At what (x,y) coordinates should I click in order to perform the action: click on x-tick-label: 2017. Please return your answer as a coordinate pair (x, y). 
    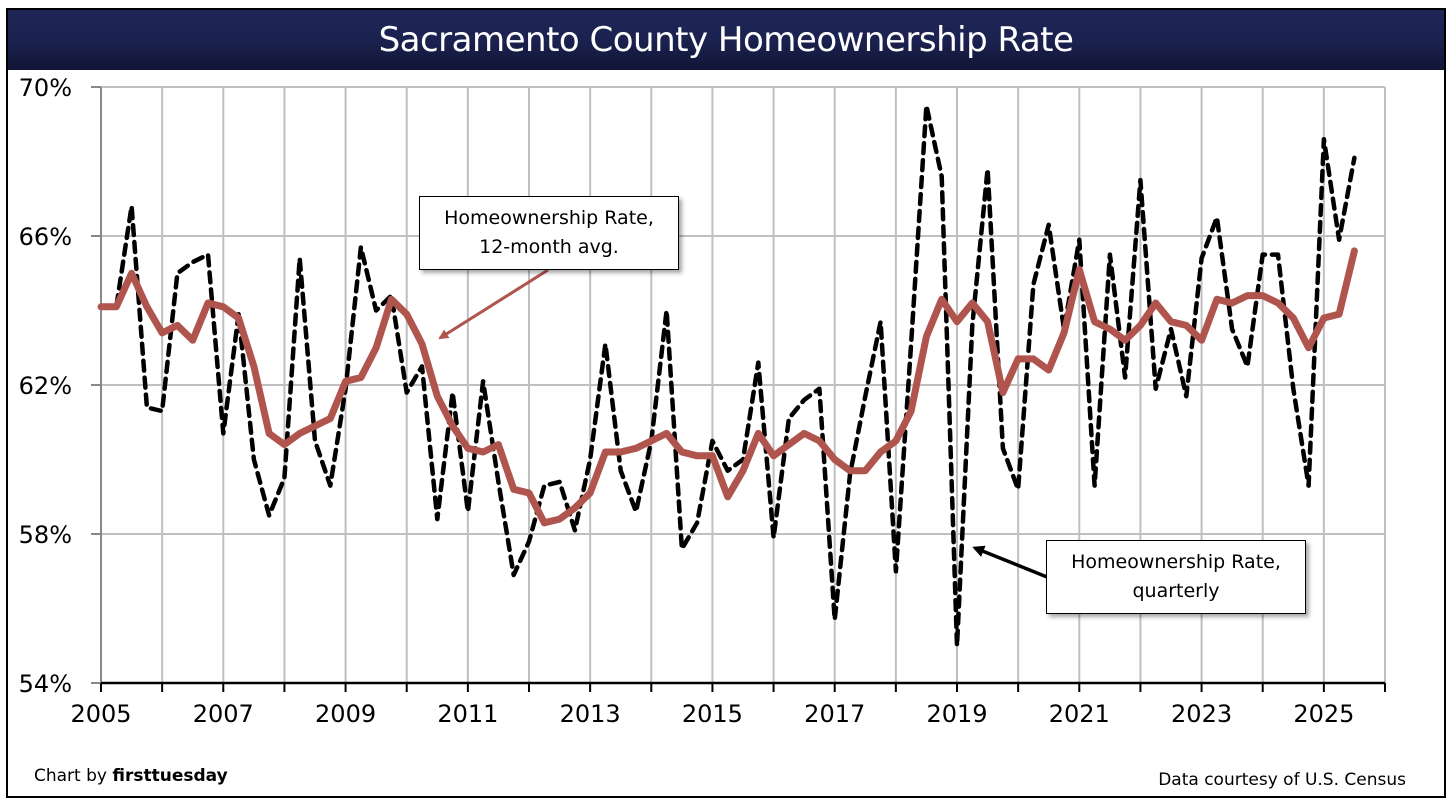
    Looking at the image, I should click on (834, 714).